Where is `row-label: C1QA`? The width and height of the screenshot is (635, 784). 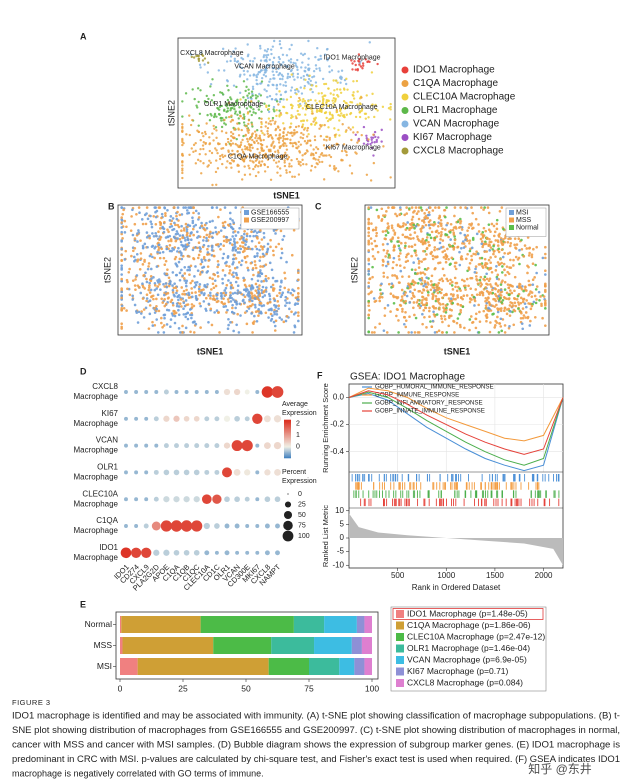 row-label: C1QA is located at coordinates (107, 520).